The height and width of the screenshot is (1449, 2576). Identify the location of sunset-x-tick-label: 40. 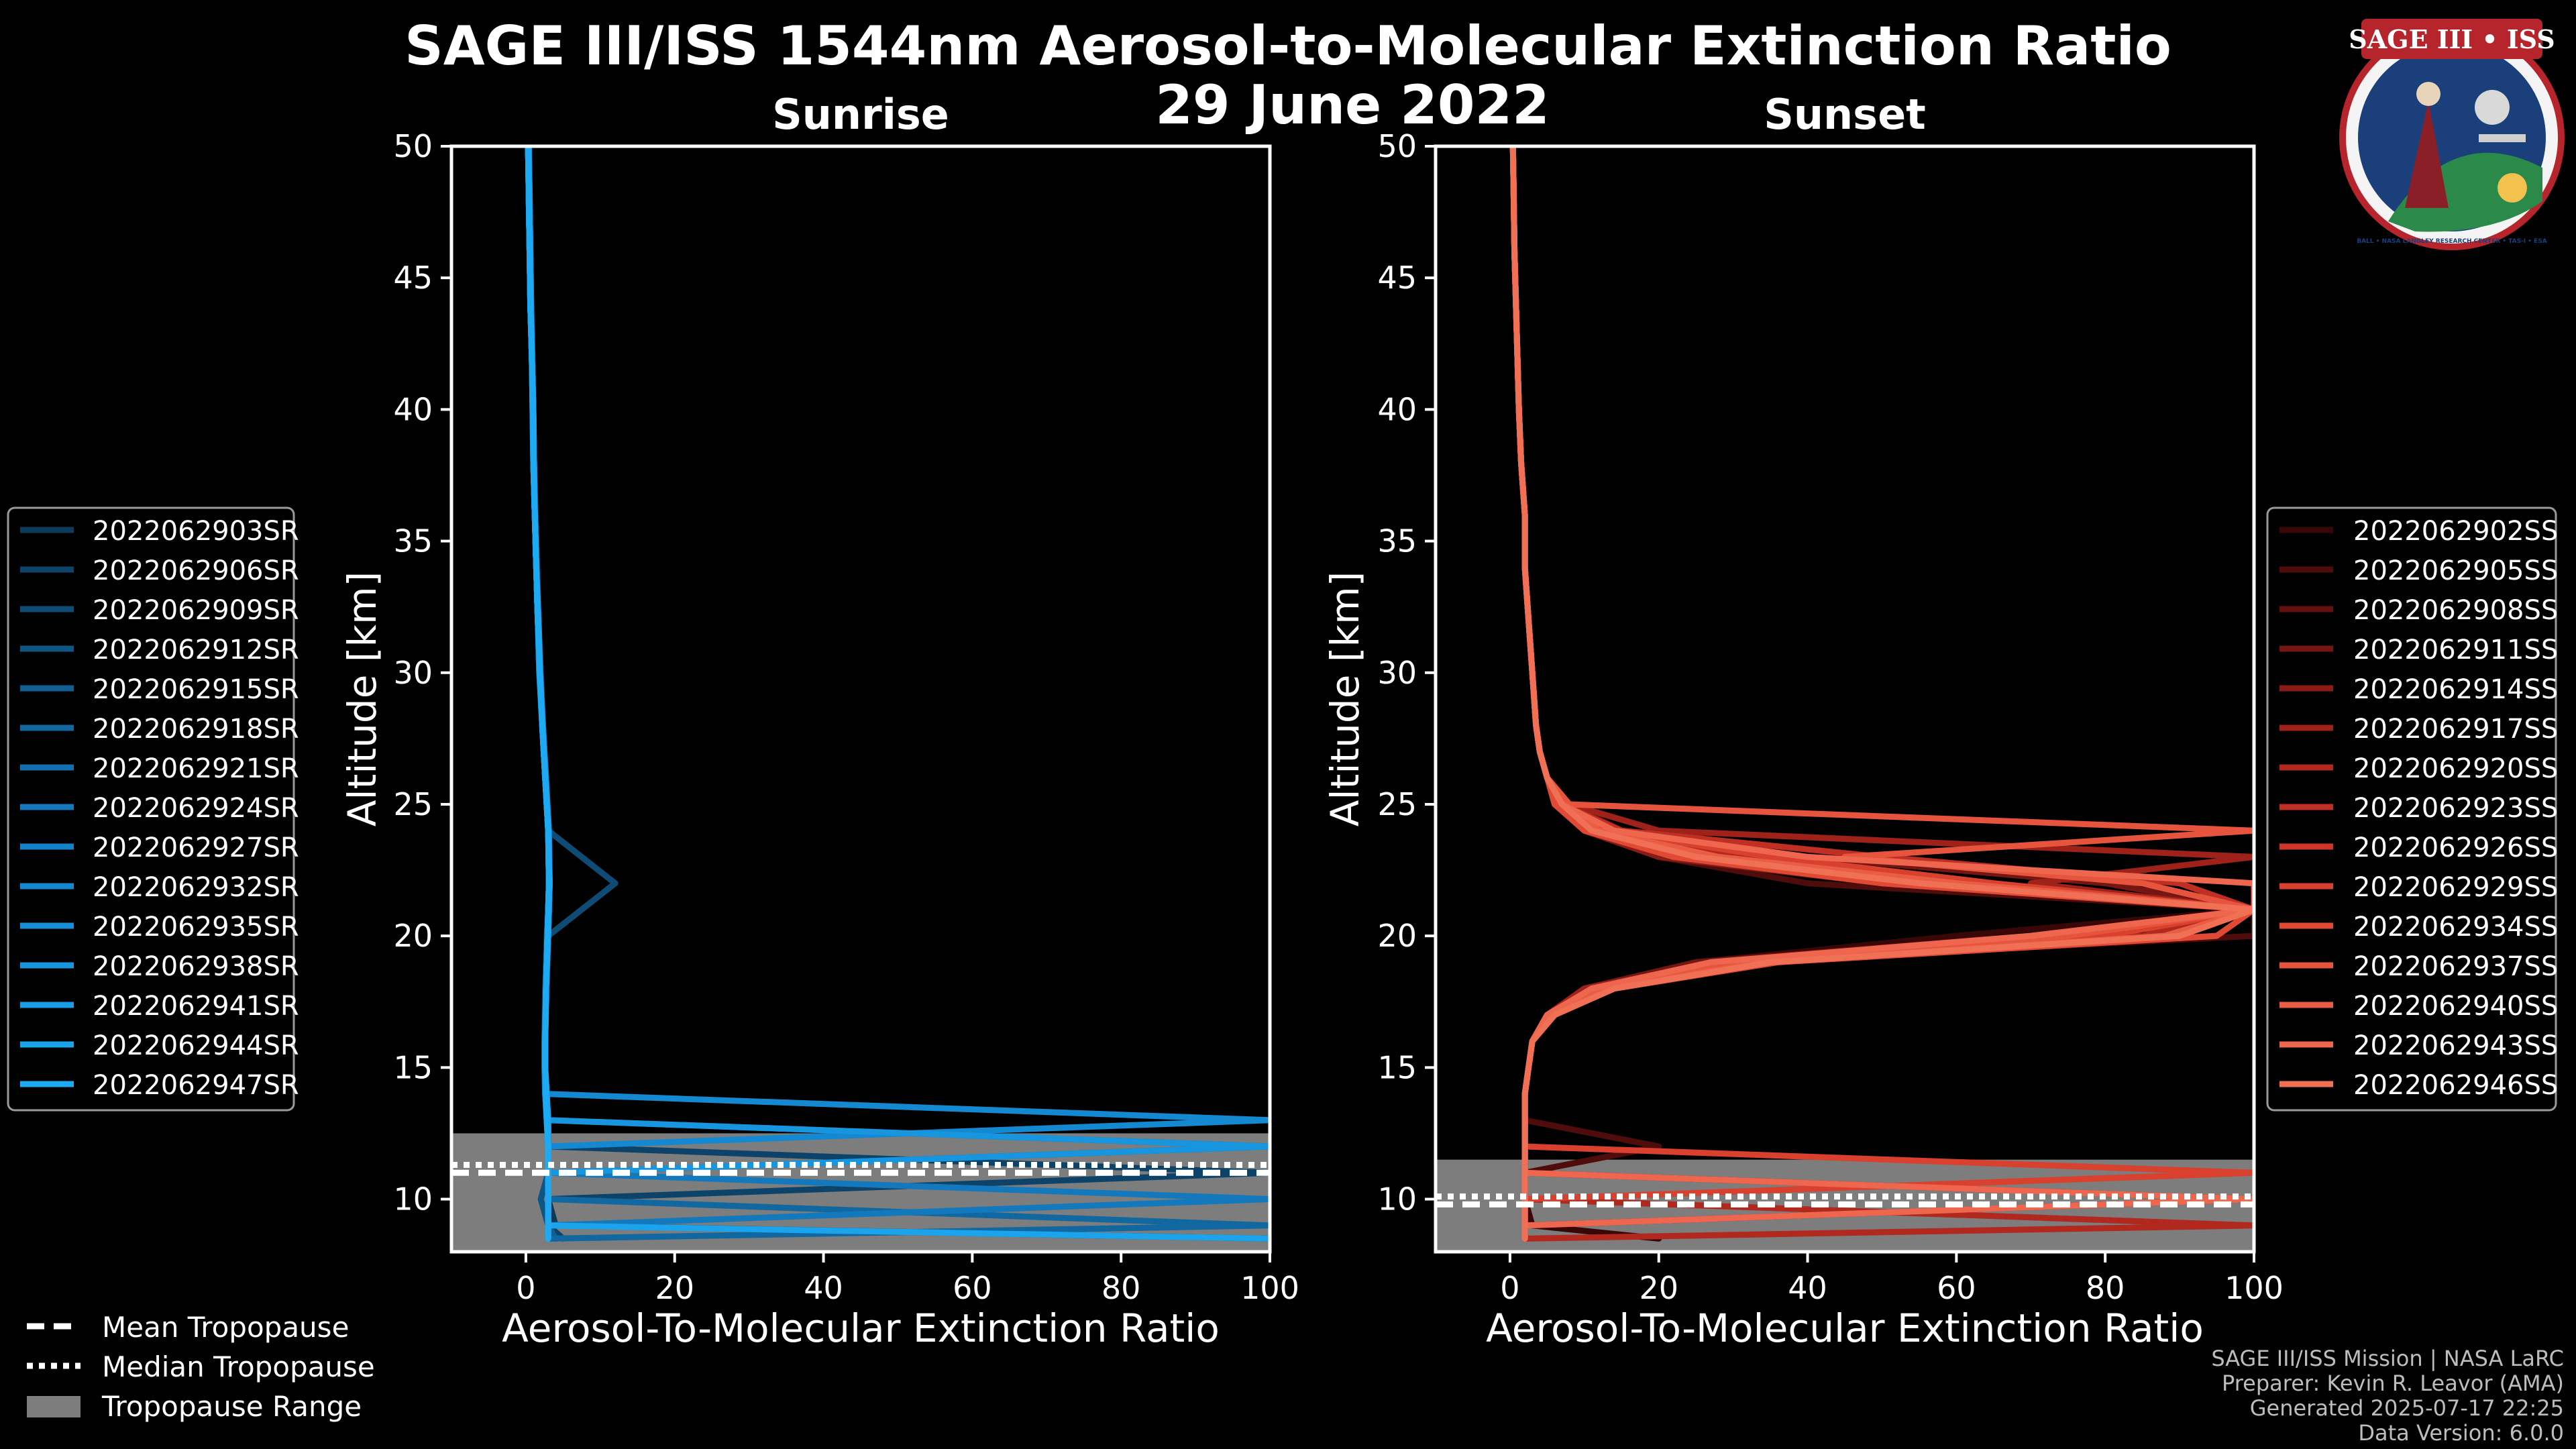
(1807, 1288).